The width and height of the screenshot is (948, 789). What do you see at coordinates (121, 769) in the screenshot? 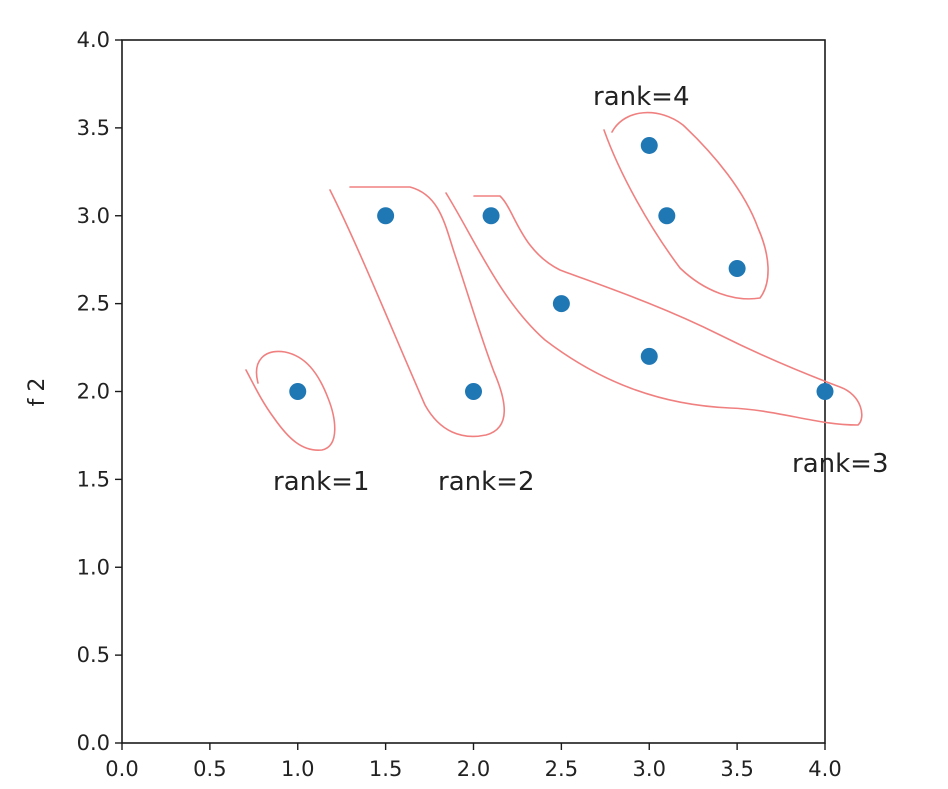
I see `x-tick-label: 0.0` at bounding box center [121, 769].